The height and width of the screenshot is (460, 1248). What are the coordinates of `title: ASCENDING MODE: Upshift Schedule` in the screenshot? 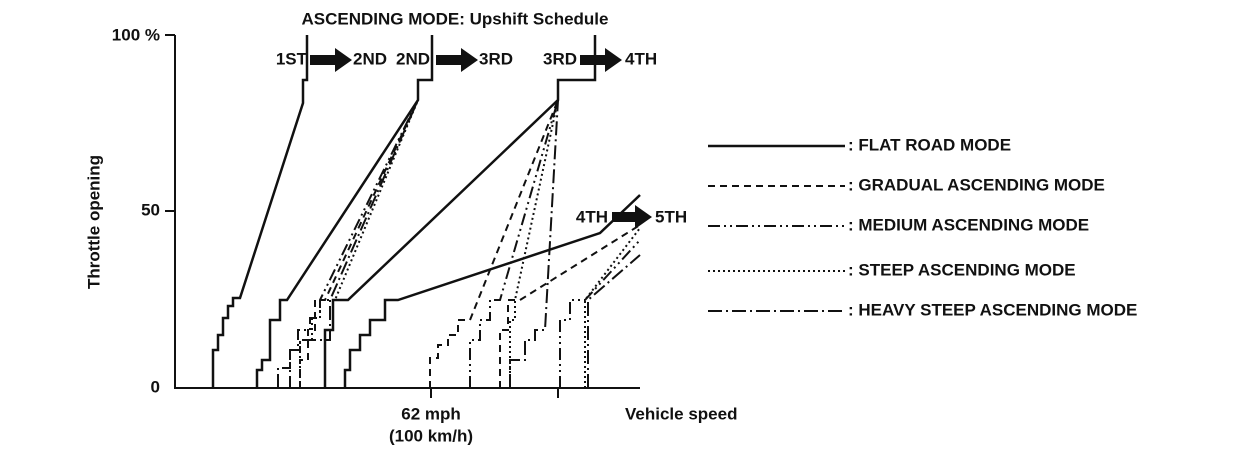 It's located at (455, 18).